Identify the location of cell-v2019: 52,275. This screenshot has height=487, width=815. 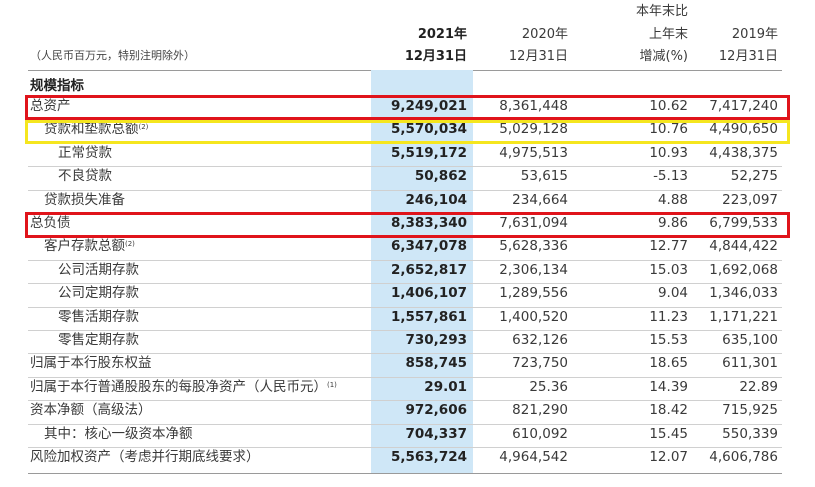
(754, 176).